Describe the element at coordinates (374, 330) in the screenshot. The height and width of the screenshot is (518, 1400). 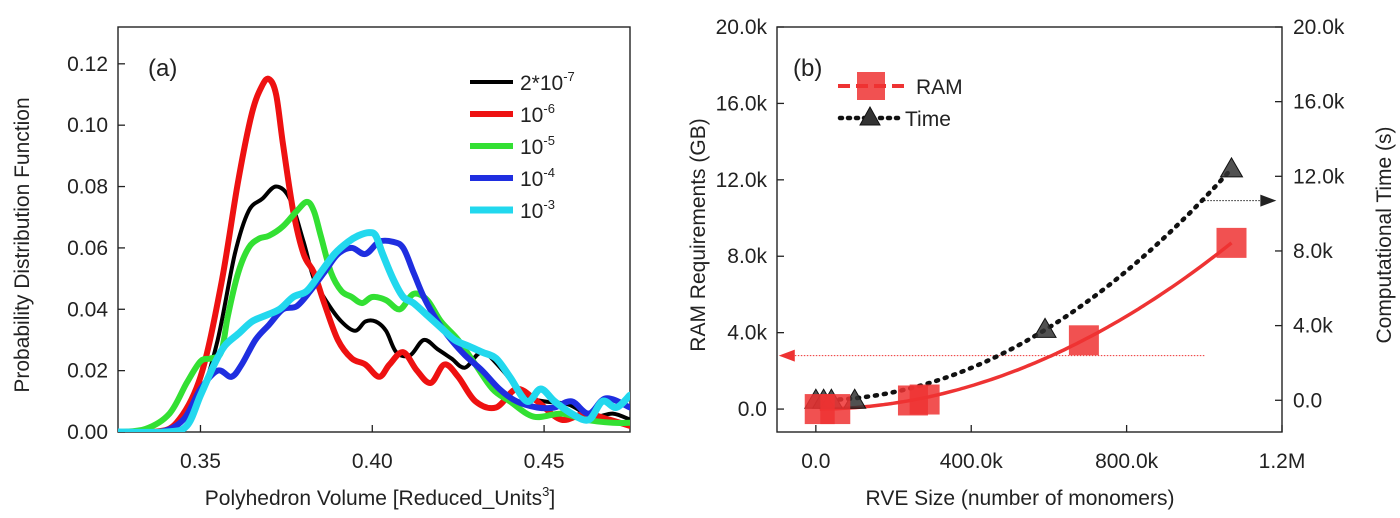
I see `series-line-a` at that location.